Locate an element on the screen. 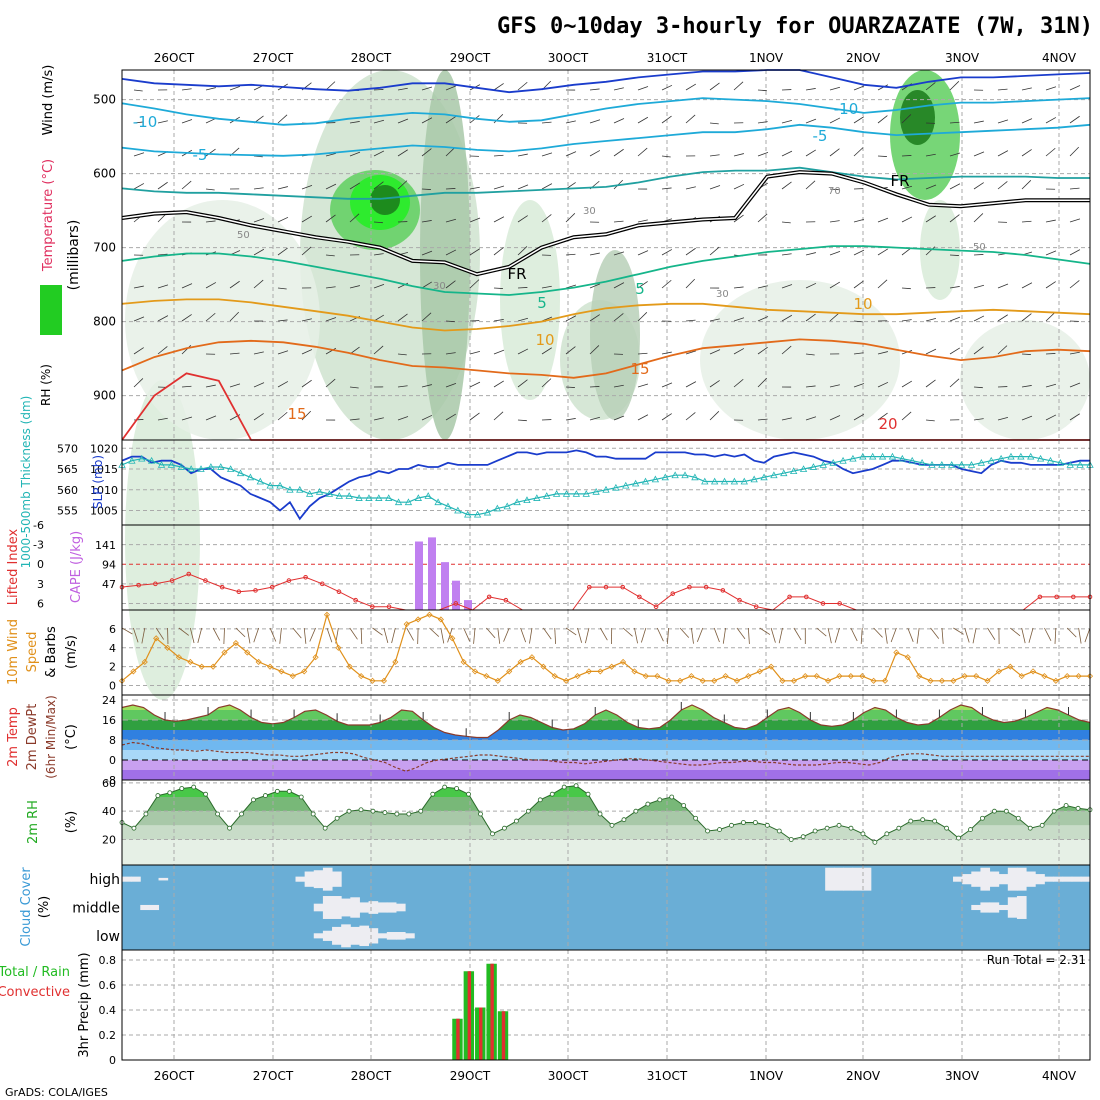 This screenshot has height=1100, width=1100. temperature-contour is located at coordinates (606, 358).